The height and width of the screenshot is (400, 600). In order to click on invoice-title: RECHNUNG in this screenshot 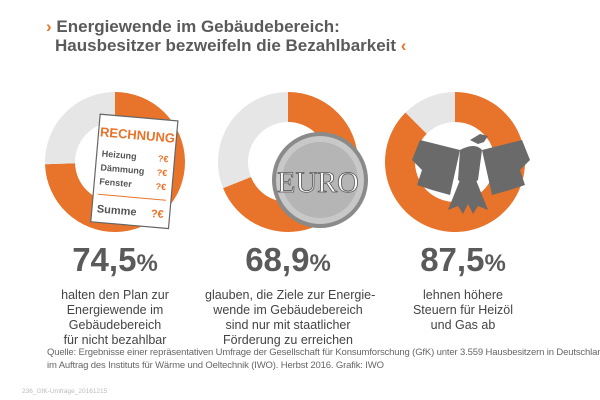, I will do `click(137, 134)`.